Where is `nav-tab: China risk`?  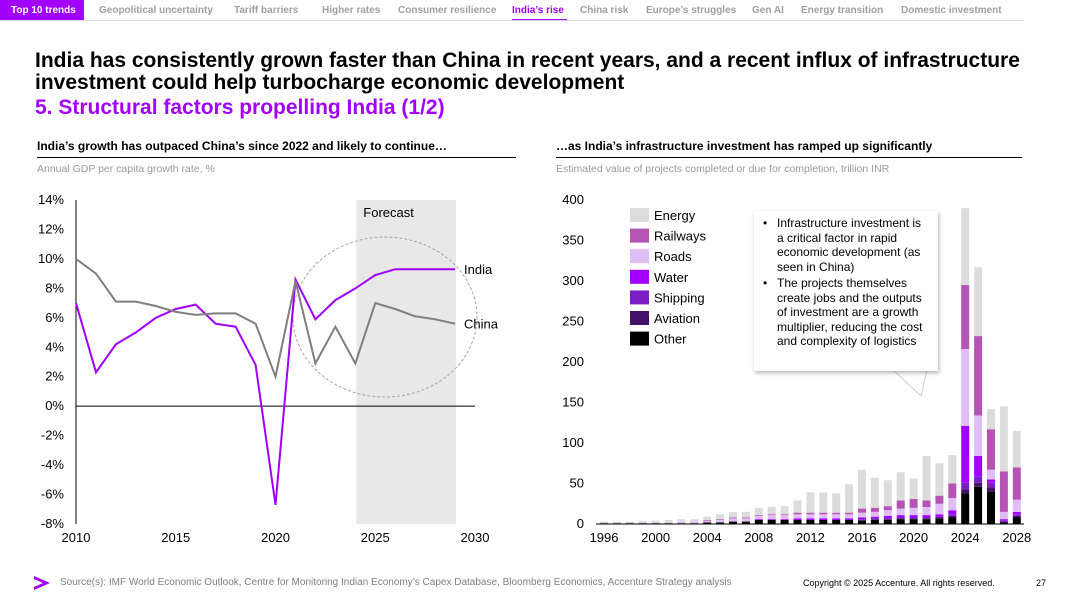
nav-tab: China risk is located at coordinates (604, 10).